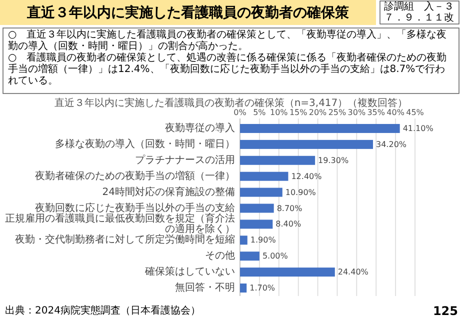  Describe the element at coordinates (102, 310) in the screenshot. I see `source-note: 出典：2024病院実態調査（日本看護協会）` at that location.